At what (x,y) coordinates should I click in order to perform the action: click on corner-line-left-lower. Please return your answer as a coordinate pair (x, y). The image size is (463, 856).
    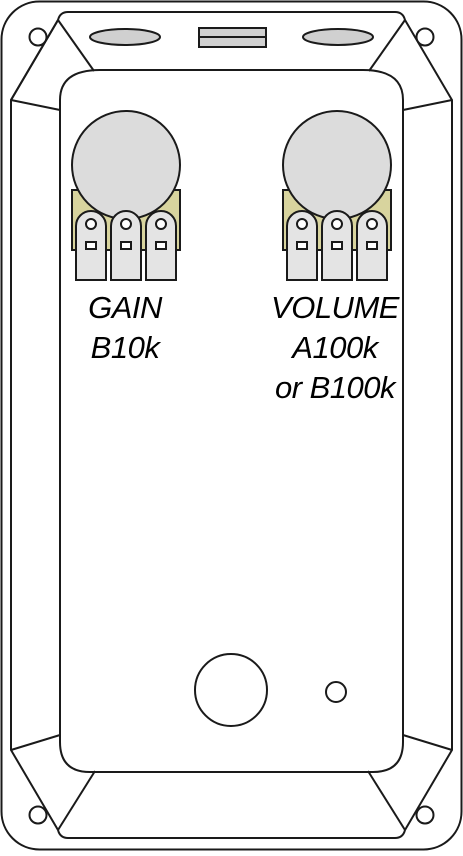
    Looking at the image, I should click on (35, 742).